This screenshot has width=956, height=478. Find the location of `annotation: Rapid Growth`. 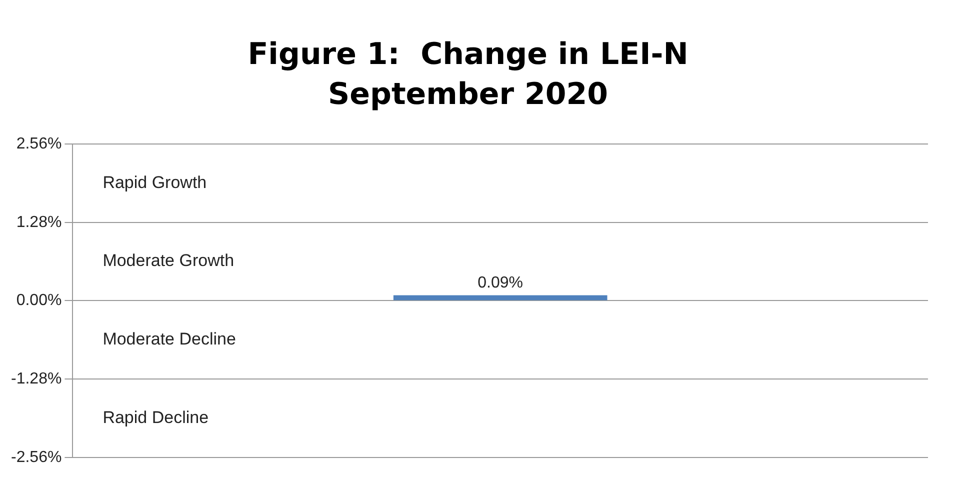

annotation: Rapid Growth is located at coordinates (154, 182).